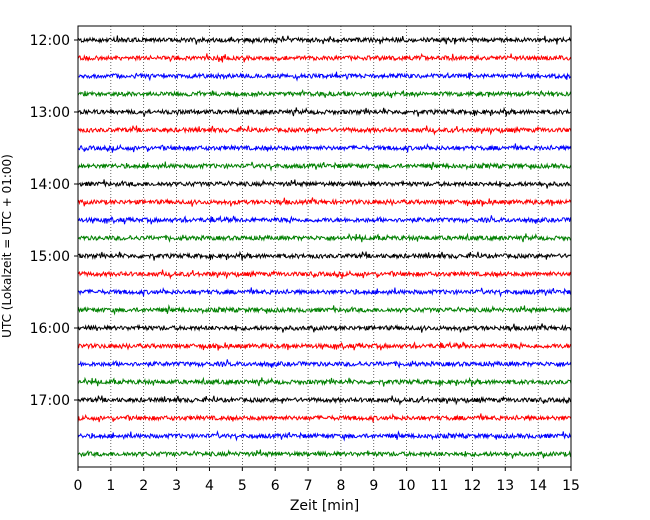 The width and height of the screenshot is (650, 520). Describe the element at coordinates (50, 401) in the screenshot. I see `y-tick-label: 17:00` at that location.